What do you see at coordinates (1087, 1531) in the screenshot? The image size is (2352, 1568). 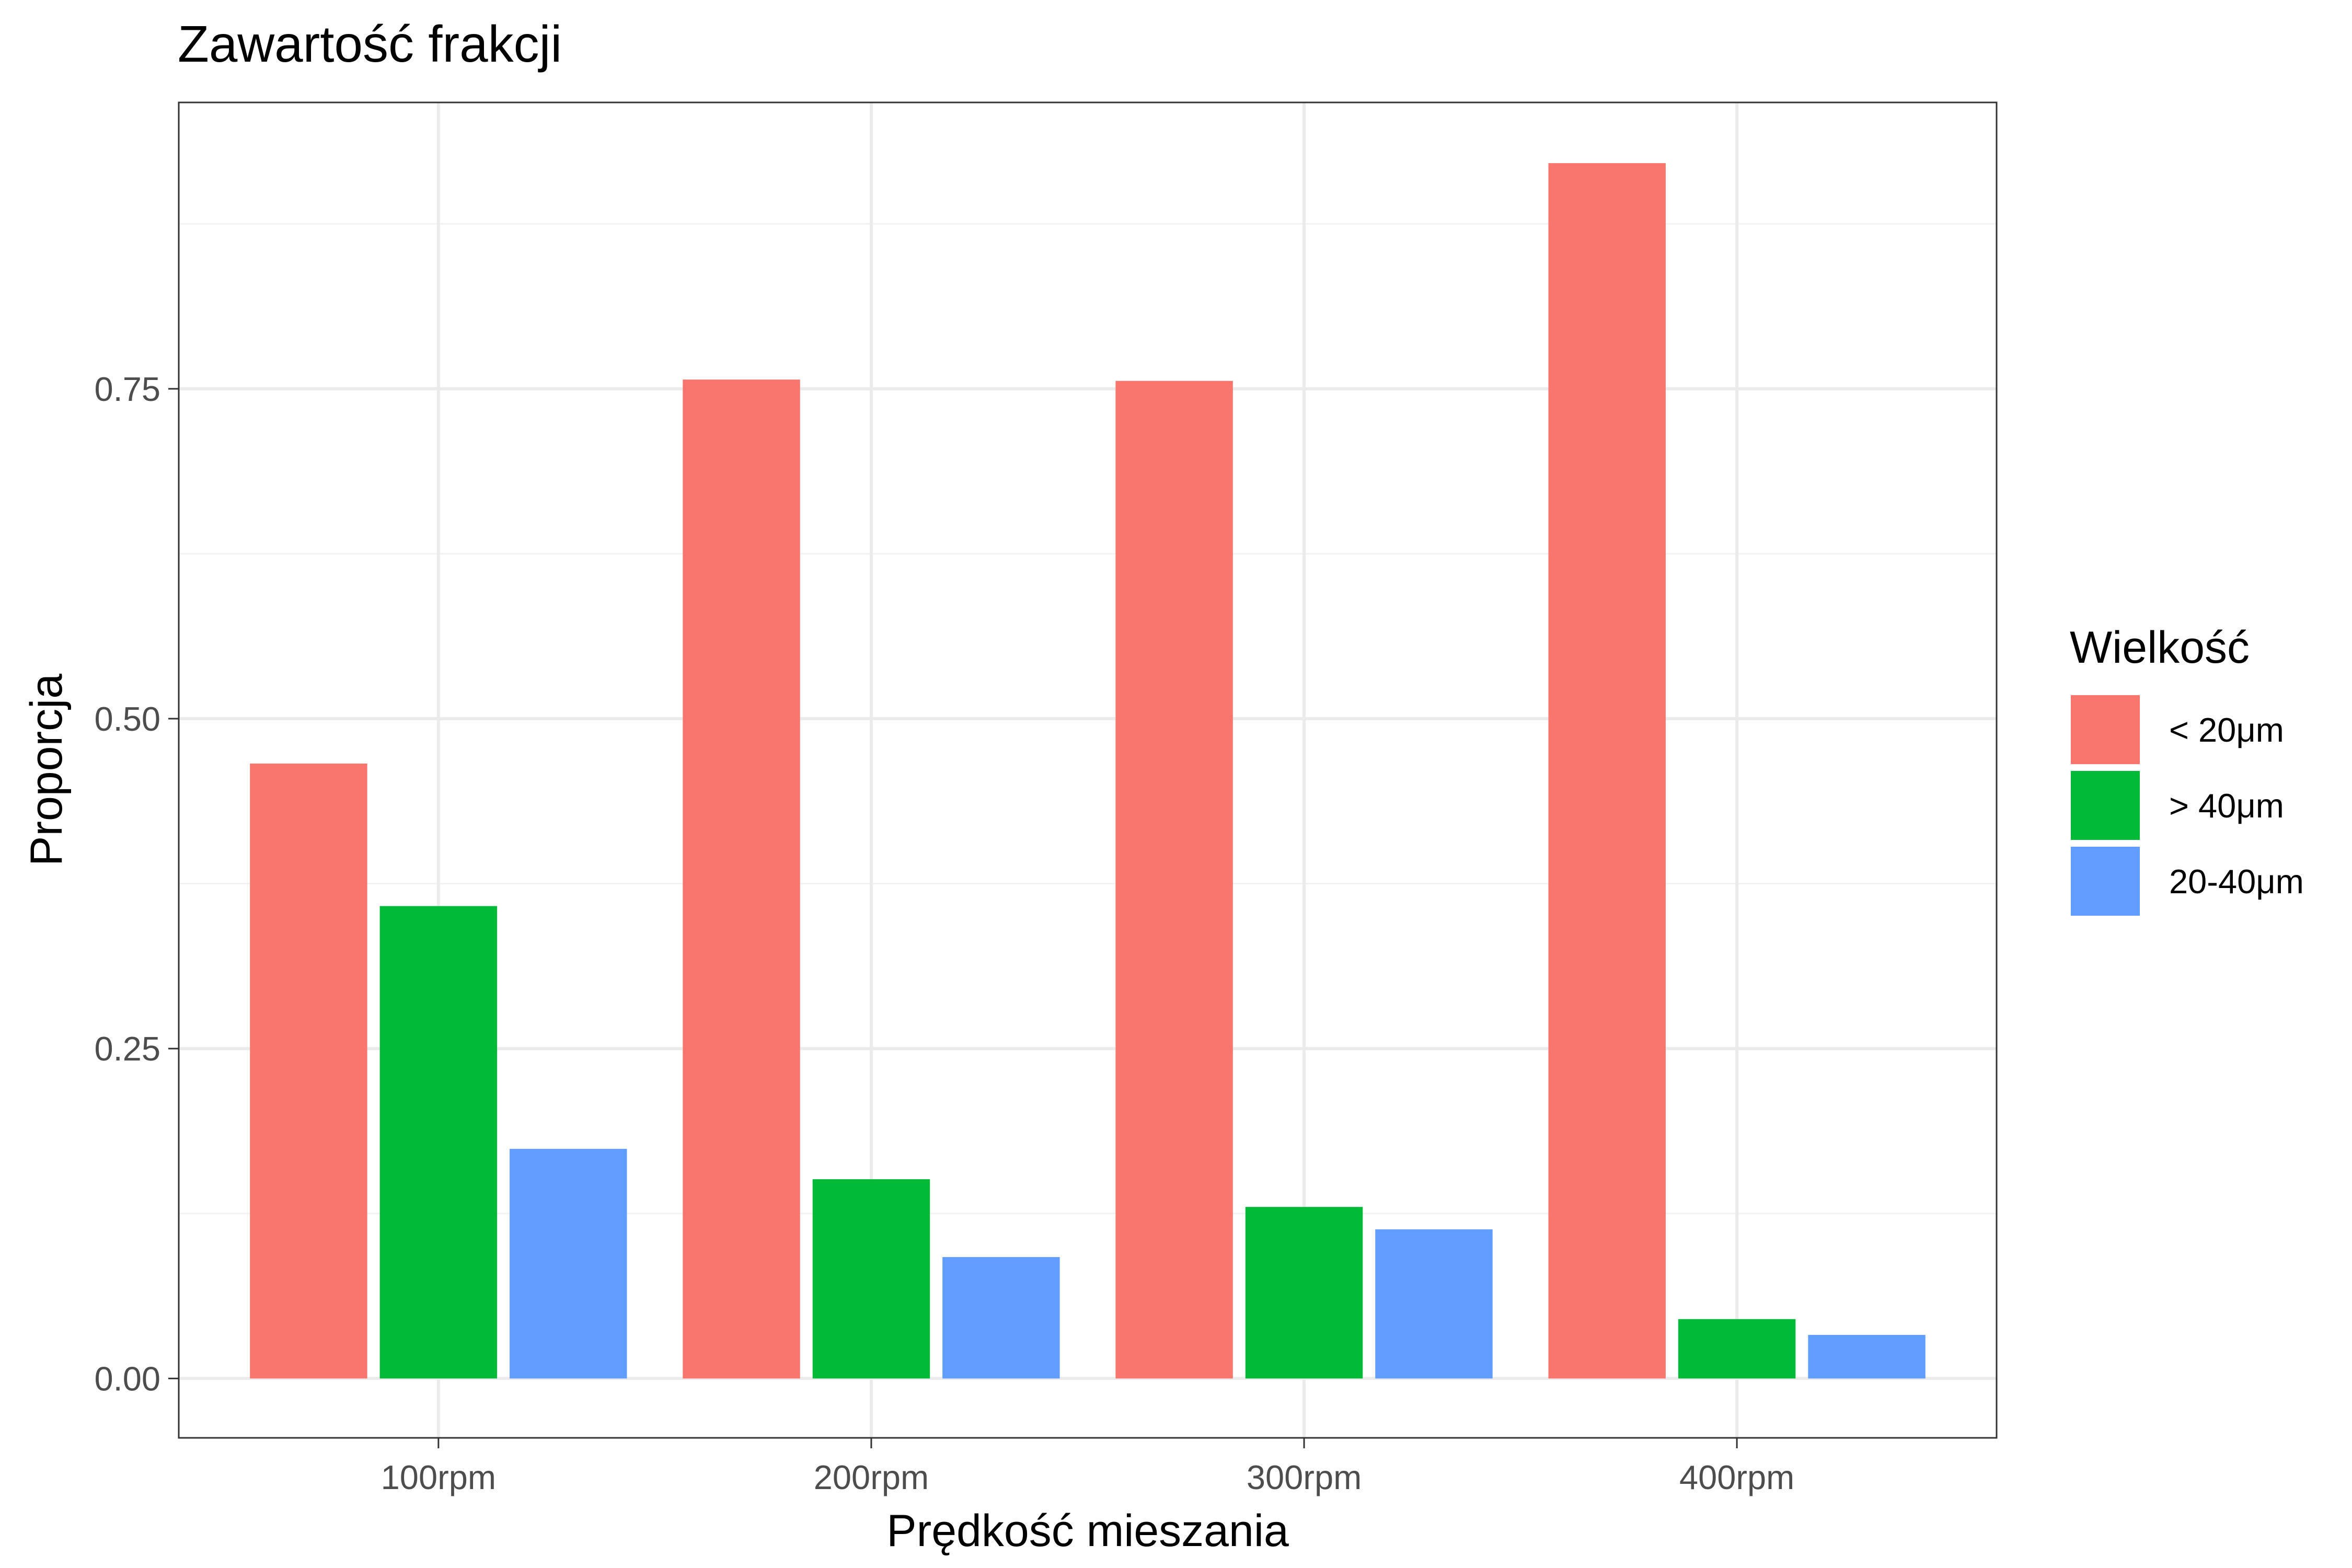 I see `x-axis-title: Prędkość mieszania` at bounding box center [1087, 1531].